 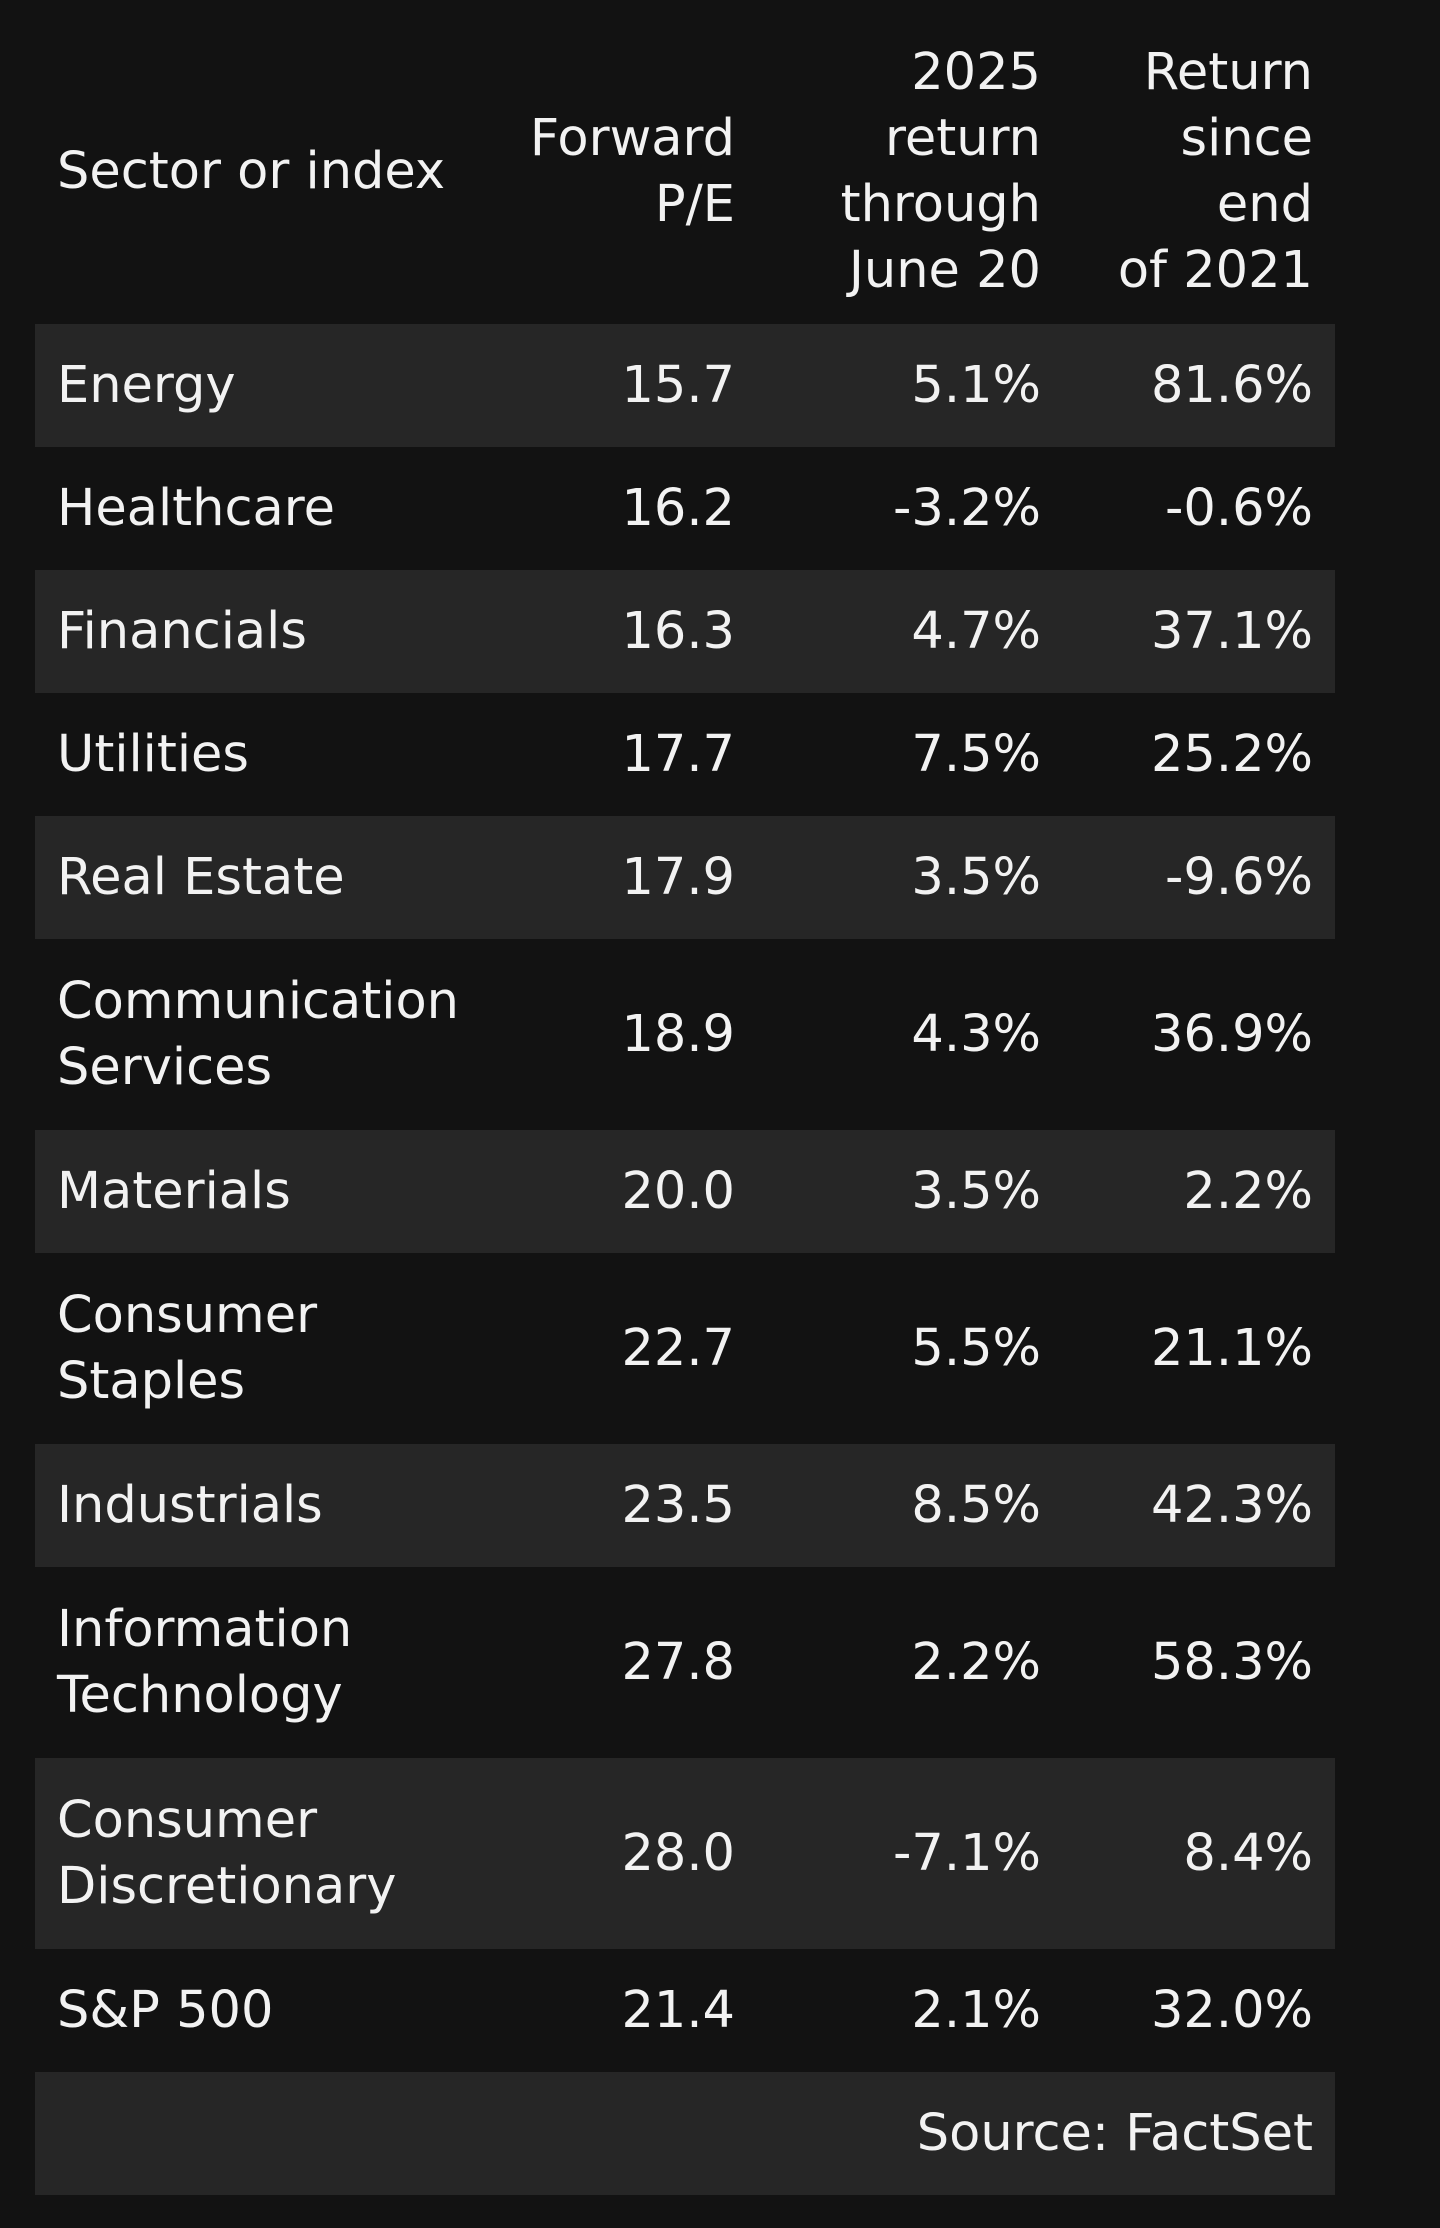 I want to click on table-row: Materials 20.0 3.5% 2.2%, so click(x=685, y=1191).